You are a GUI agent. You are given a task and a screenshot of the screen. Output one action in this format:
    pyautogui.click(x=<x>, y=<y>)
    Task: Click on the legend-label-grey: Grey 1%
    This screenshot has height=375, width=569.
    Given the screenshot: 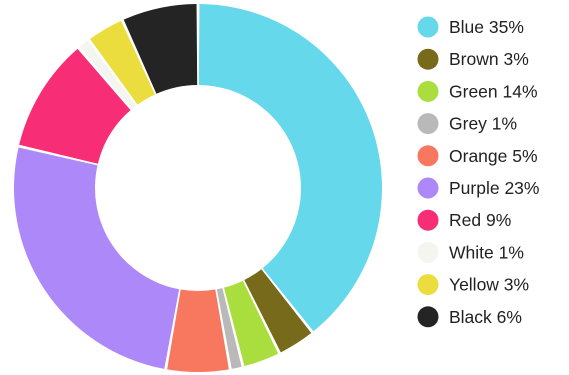 What is the action you would take?
    pyautogui.click(x=483, y=124)
    